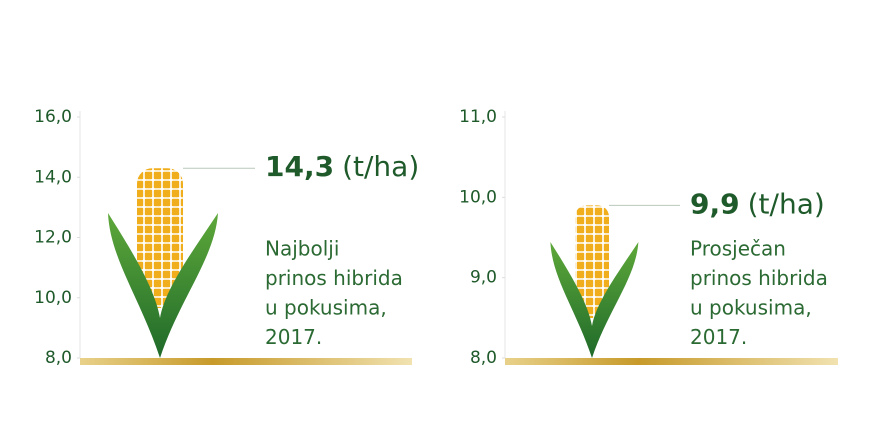  What do you see at coordinates (53, 177) in the screenshot?
I see `y-tick-label: 14,0` at bounding box center [53, 177].